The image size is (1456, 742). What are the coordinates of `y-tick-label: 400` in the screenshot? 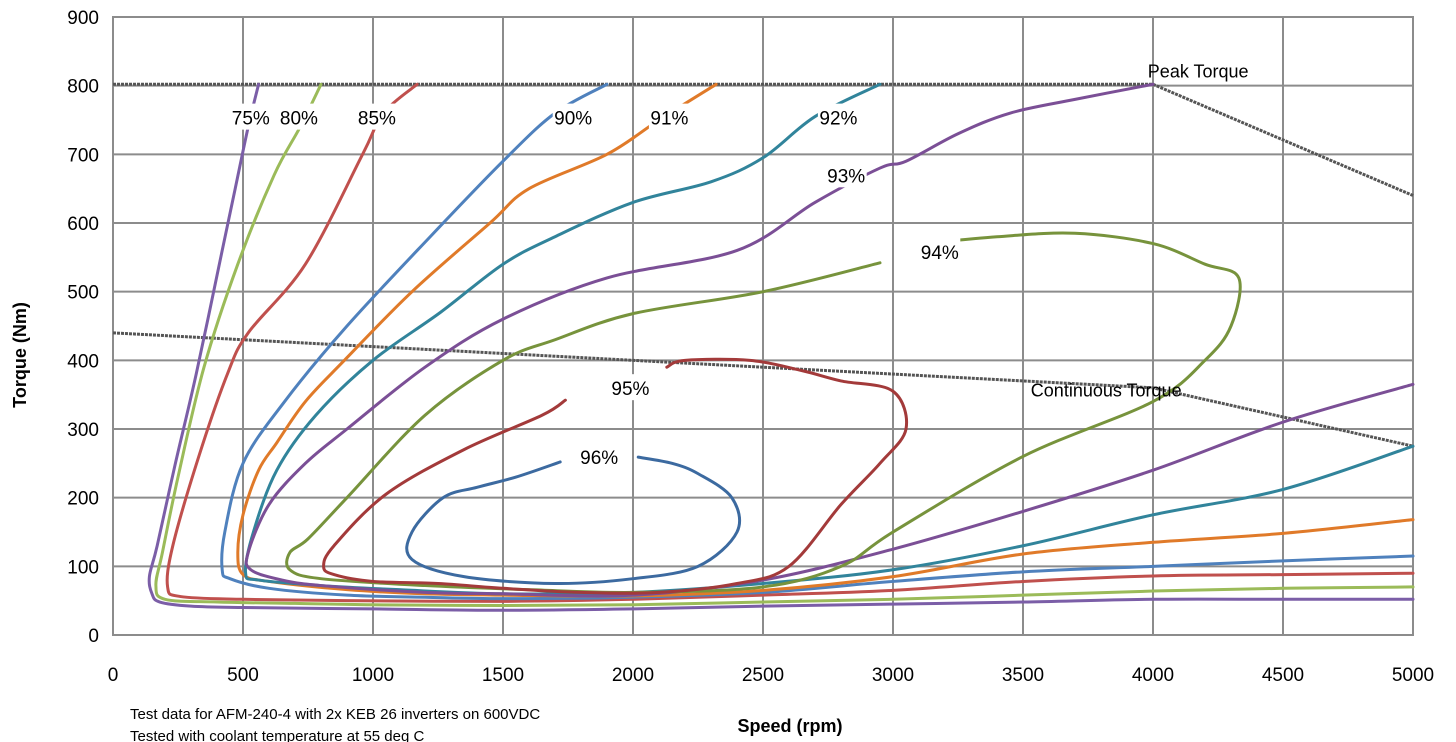 It's located at (83, 361).